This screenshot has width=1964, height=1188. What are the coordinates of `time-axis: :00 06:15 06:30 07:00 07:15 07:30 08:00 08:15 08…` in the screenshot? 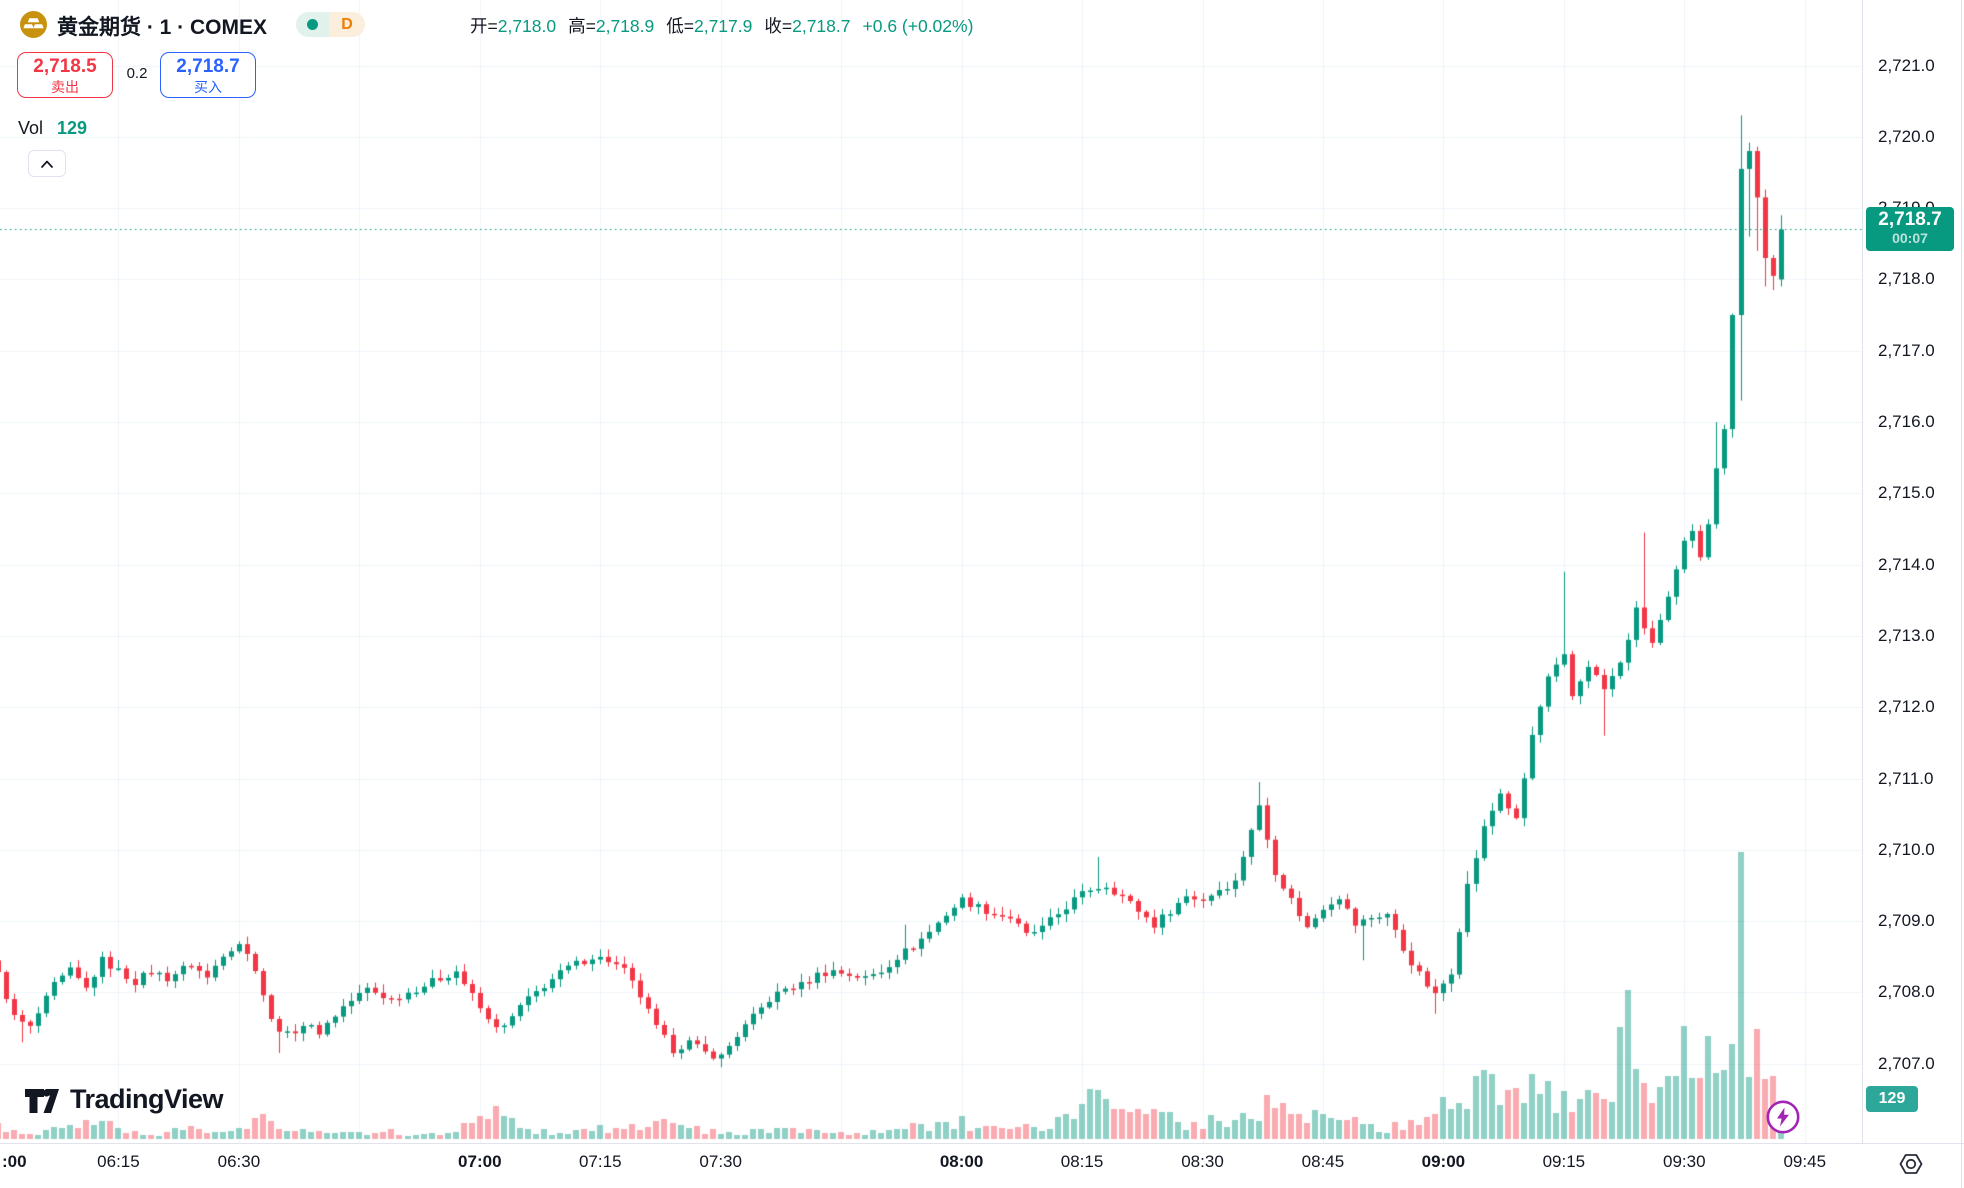 It's located at (982, 1165).